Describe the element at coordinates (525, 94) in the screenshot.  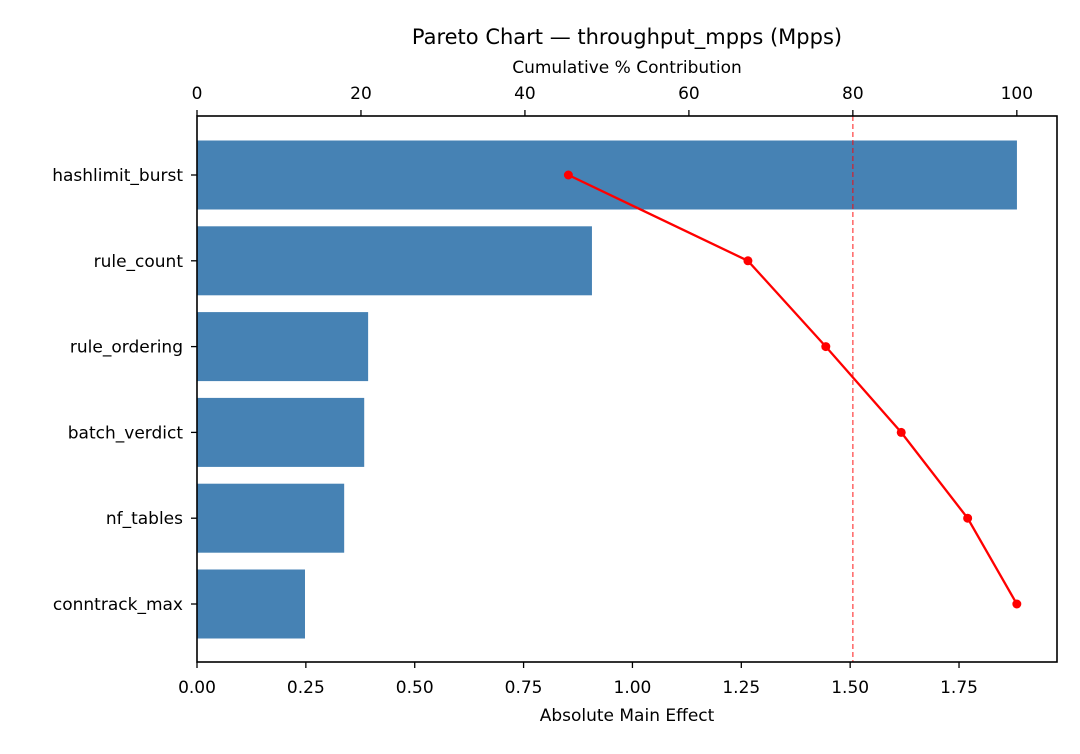
I see `top-tick-label: 40` at that location.